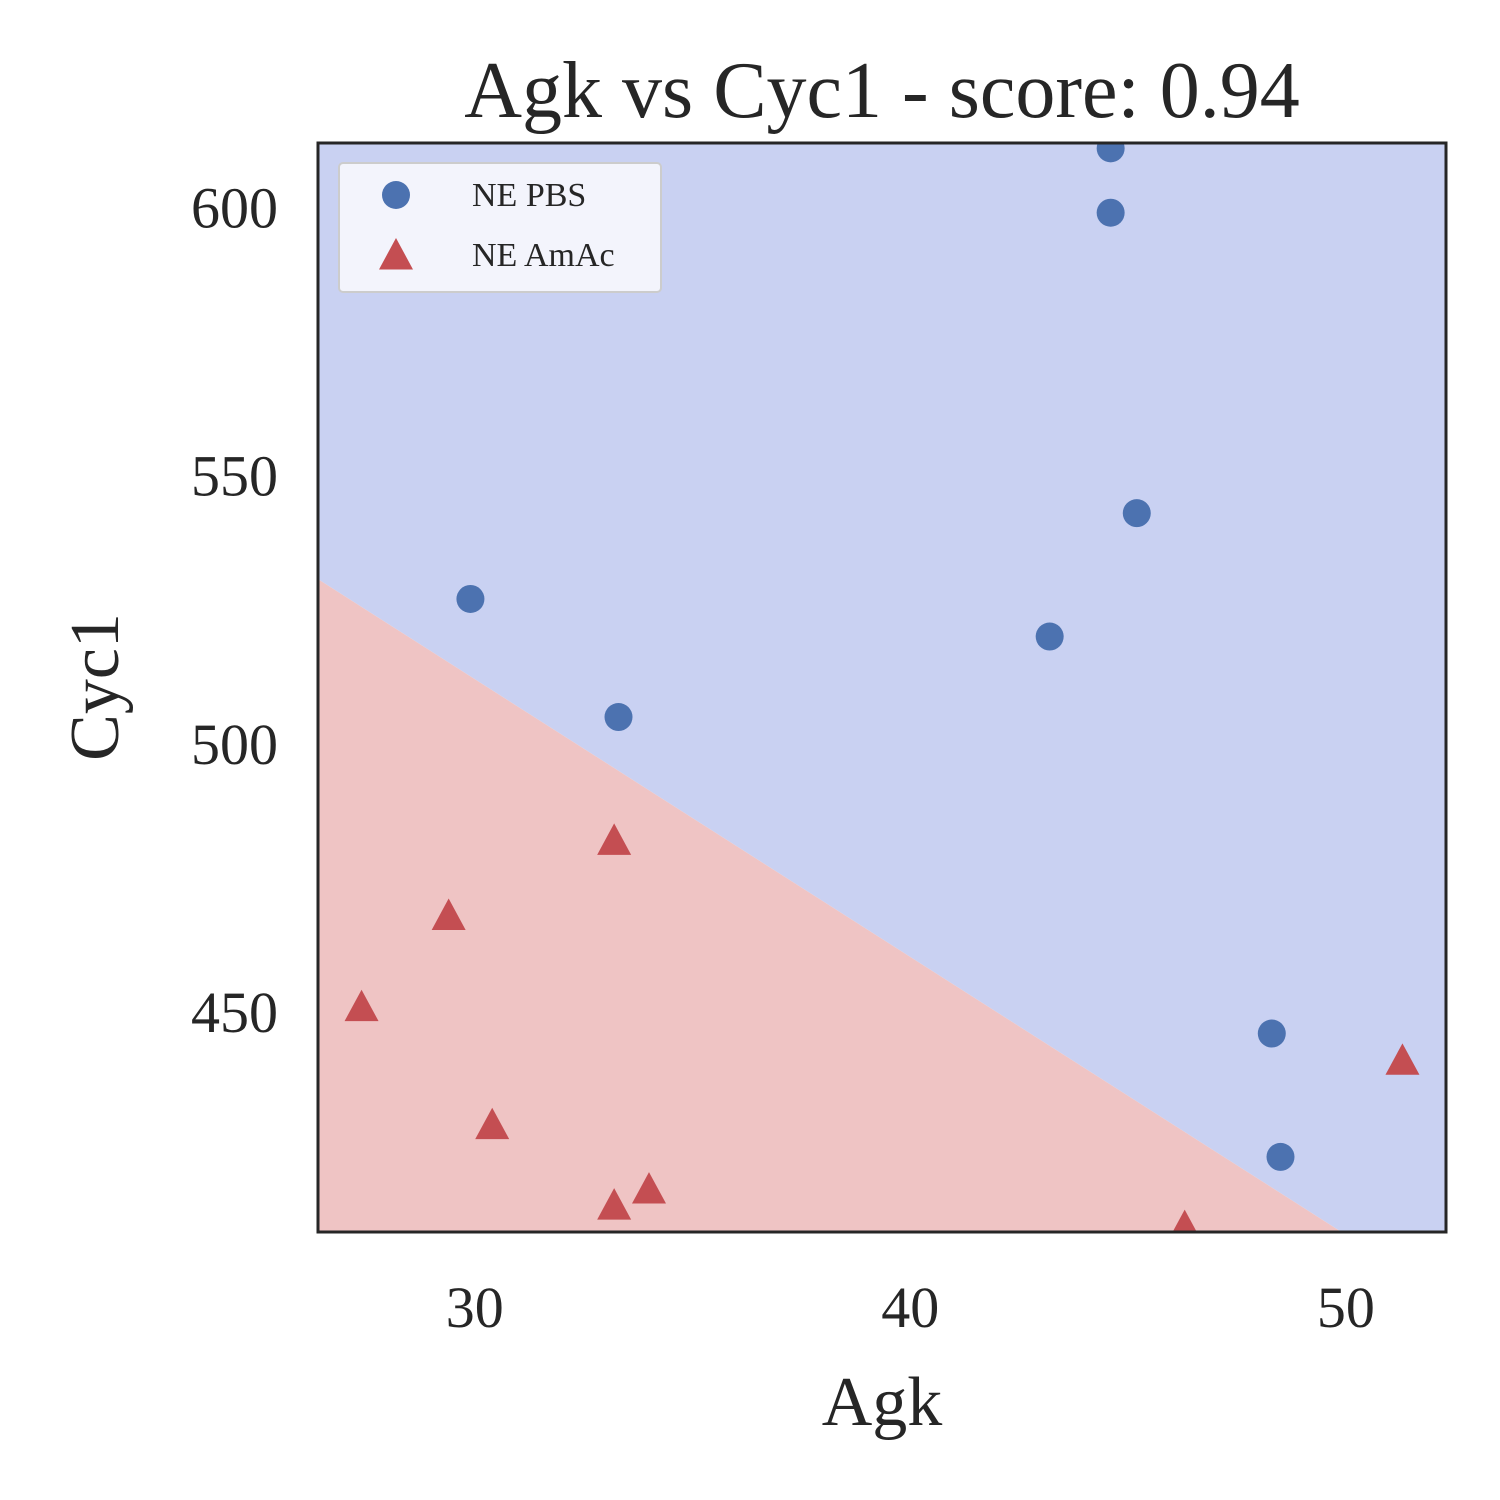 The image size is (1500, 1500). I want to click on x-axis-ticks: 30 40 50, so click(910, 1307).